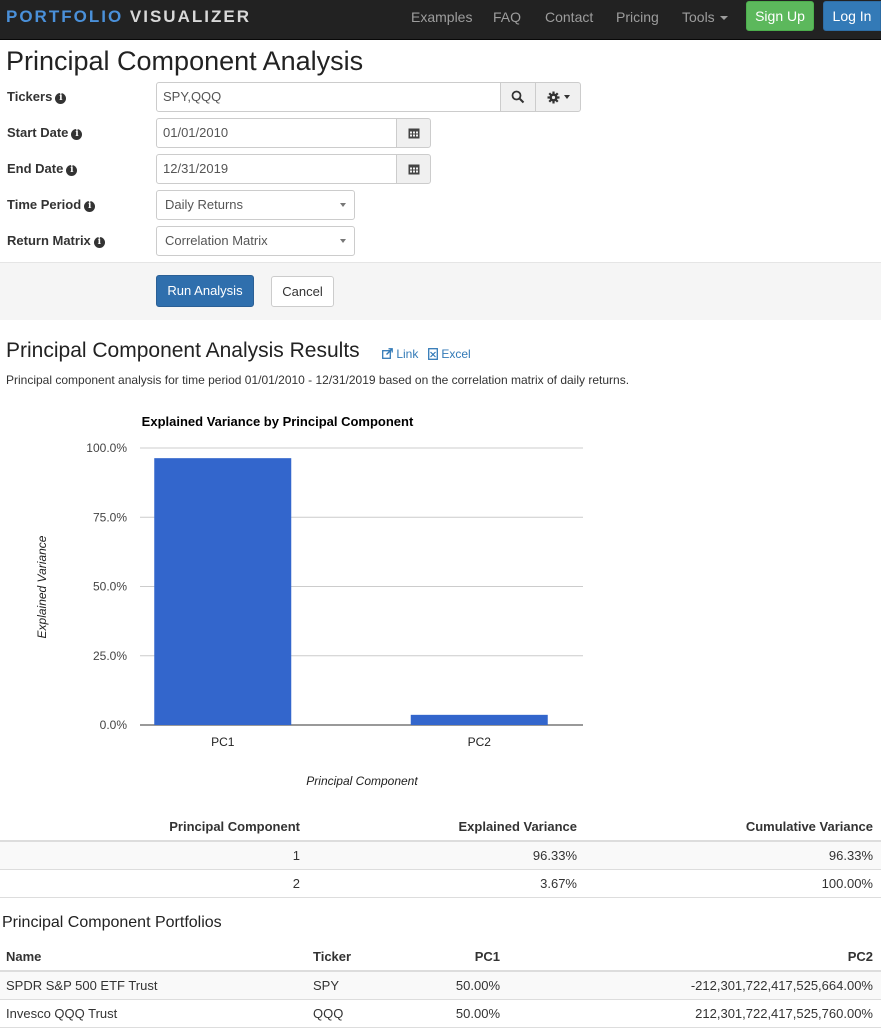 Image resolution: width=881 pixels, height=1028 pixels. I want to click on table-cell: 212,301,722,417,525,760.00%, so click(784, 1013).